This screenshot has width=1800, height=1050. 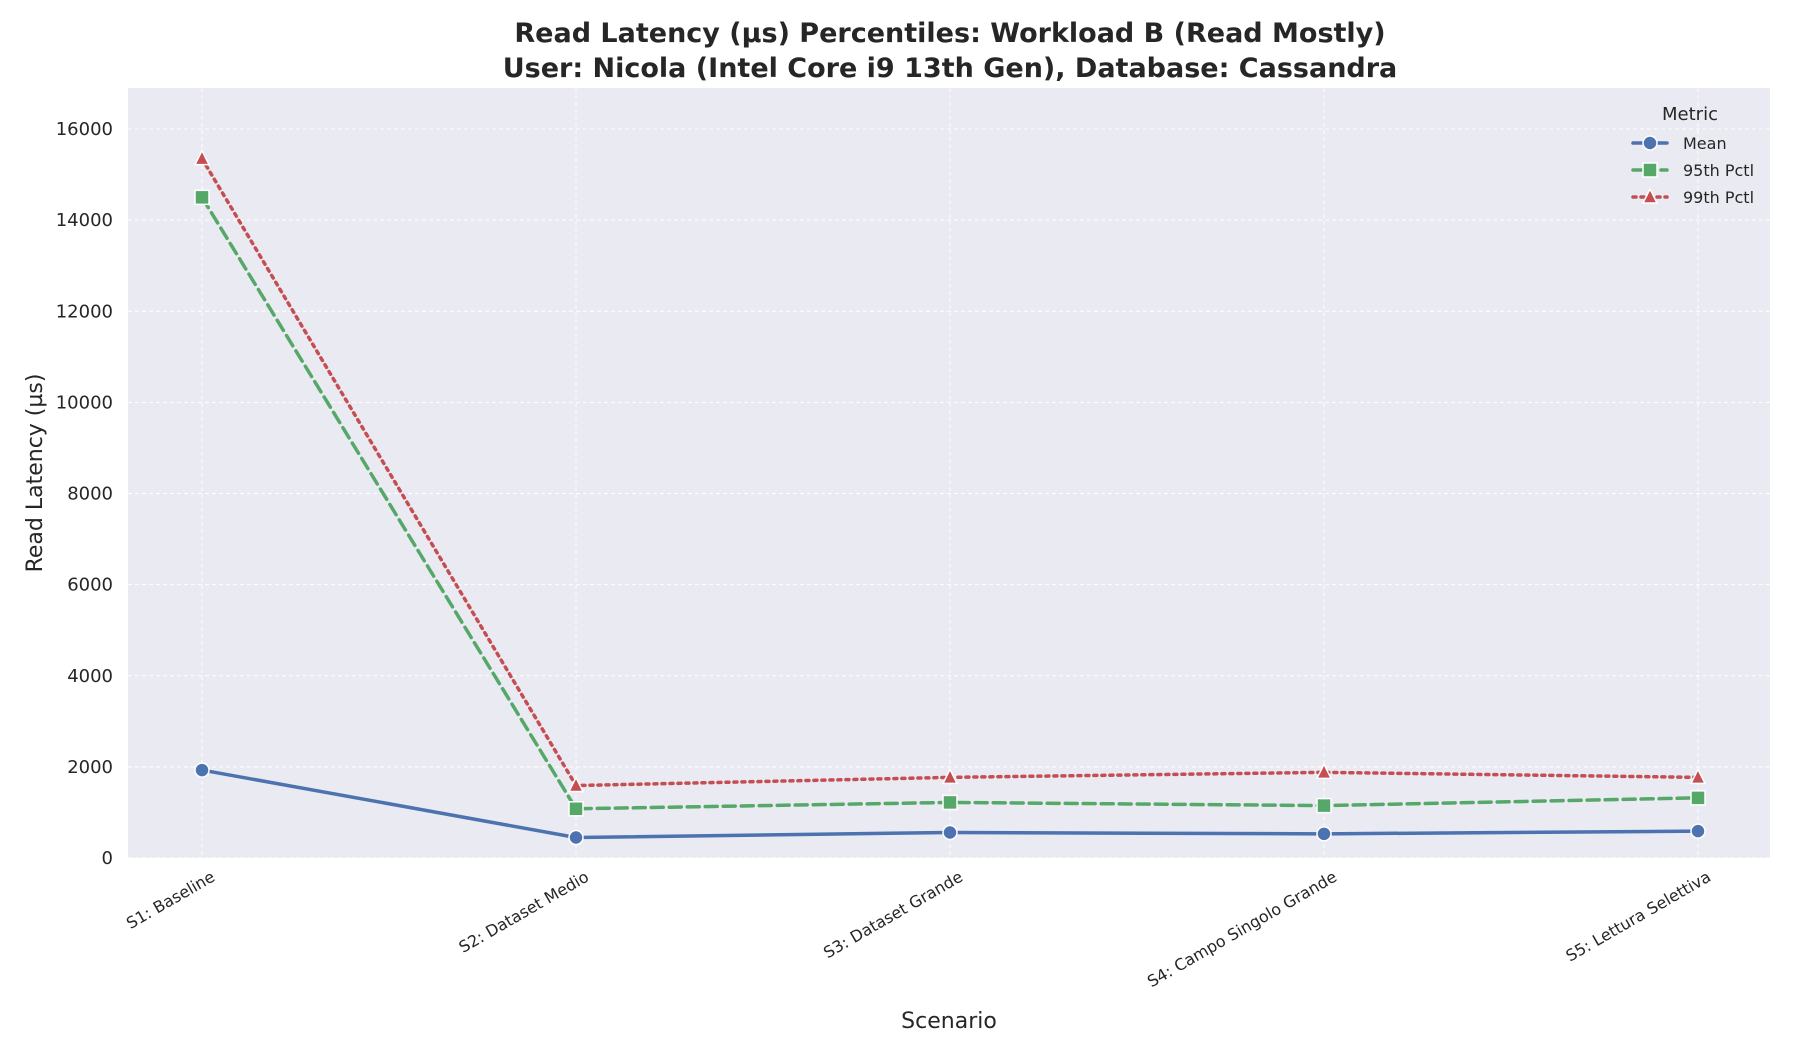 What do you see at coordinates (1242, 929) in the screenshot?
I see `x-tick-label: S4: Campo Singolo Grande` at bounding box center [1242, 929].